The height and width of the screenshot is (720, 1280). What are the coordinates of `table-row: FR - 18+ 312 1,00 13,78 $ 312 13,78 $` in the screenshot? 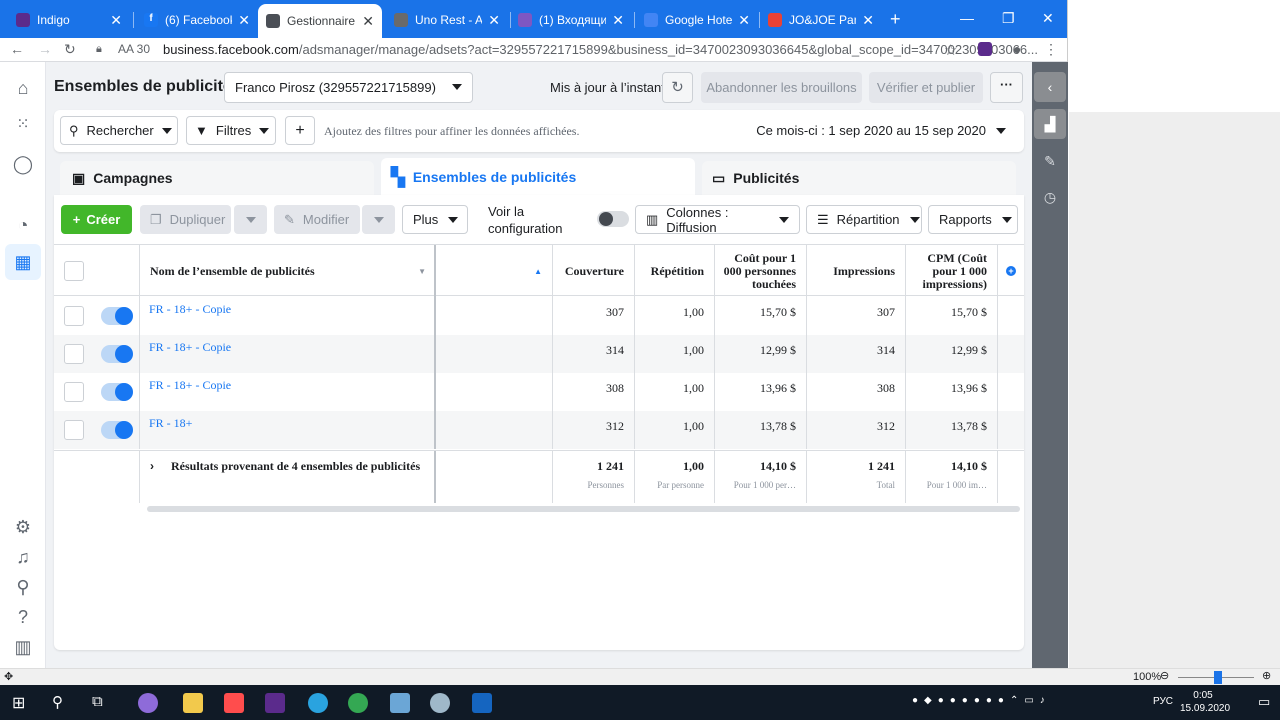 It's located at (539, 430).